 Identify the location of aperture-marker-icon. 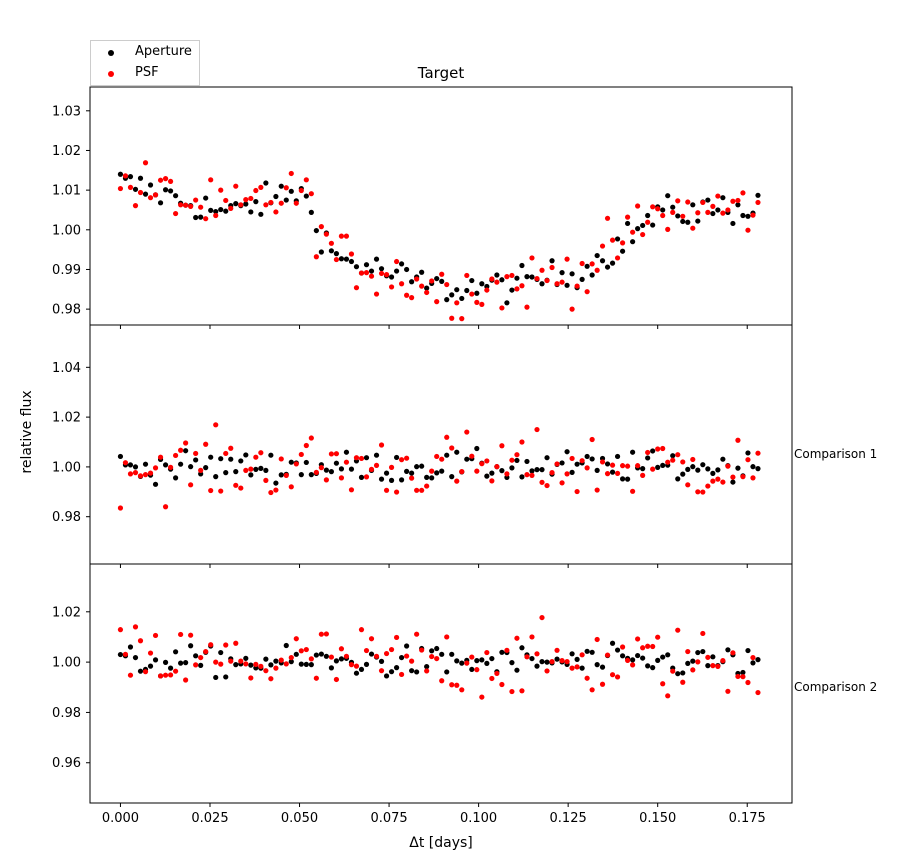
(111, 53).